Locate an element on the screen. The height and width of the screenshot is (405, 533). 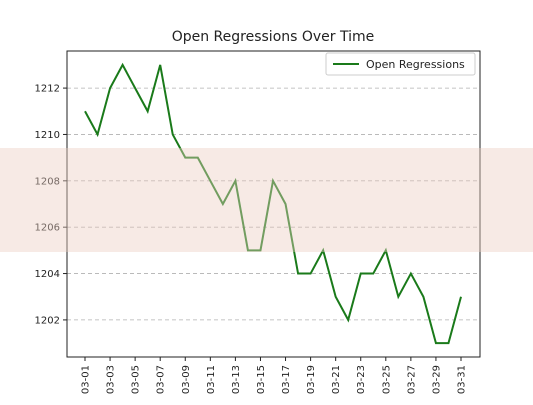
legend-box is located at coordinates (400, 64).